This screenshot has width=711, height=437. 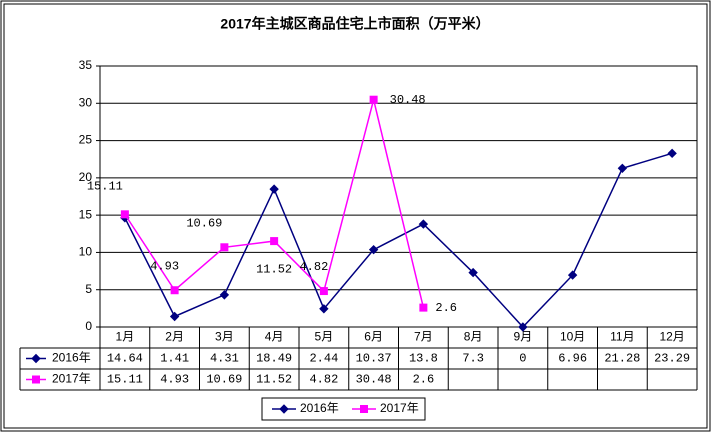 What do you see at coordinates (86, 214) in the screenshot?
I see `y-tick-label: 15` at bounding box center [86, 214].